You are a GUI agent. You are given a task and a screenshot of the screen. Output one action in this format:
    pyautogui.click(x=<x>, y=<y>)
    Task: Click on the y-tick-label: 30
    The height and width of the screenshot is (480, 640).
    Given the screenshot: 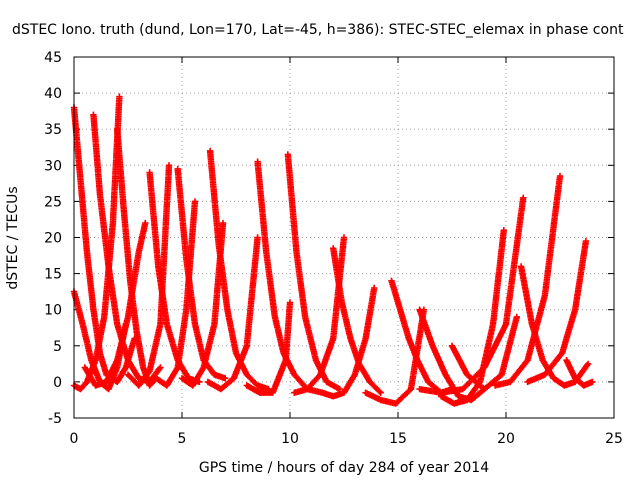 What is the action you would take?
    pyautogui.click(x=53, y=166)
    